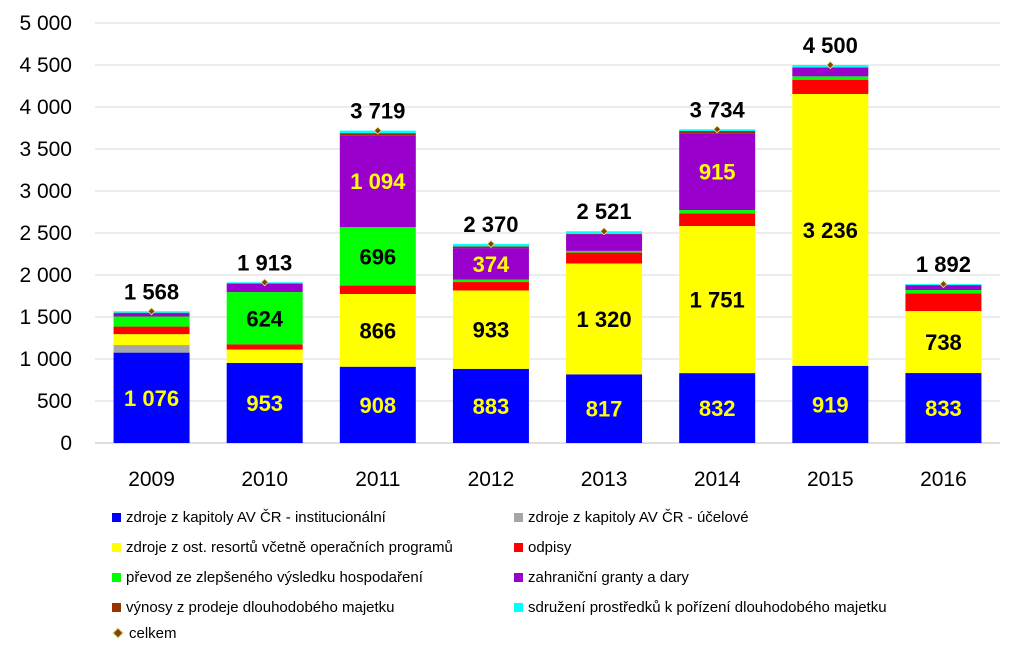 Image resolution: width=1017 pixels, height=658 pixels. What do you see at coordinates (260, 607) in the screenshot?
I see `legend-label: výnosy z prodeje dlouhodobého majetku` at bounding box center [260, 607].